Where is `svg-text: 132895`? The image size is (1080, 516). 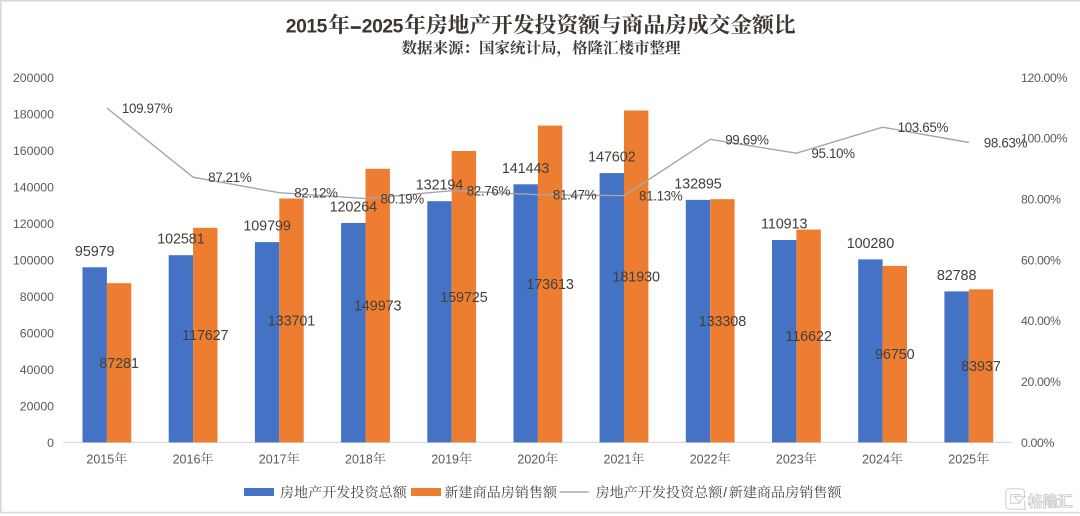 svg-text: 132895 is located at coordinates (698, 184).